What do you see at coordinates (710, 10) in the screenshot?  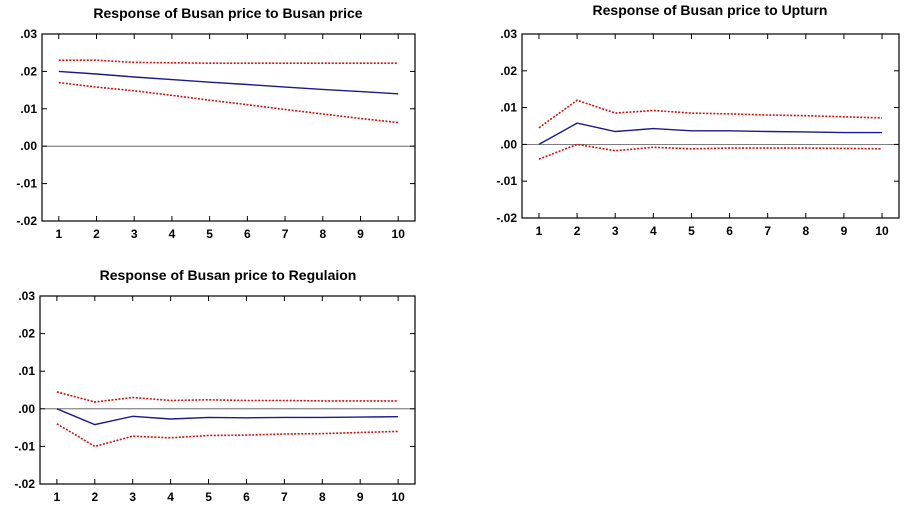 I see `chart-title: Response of Busan price to Upturn` at bounding box center [710, 10].